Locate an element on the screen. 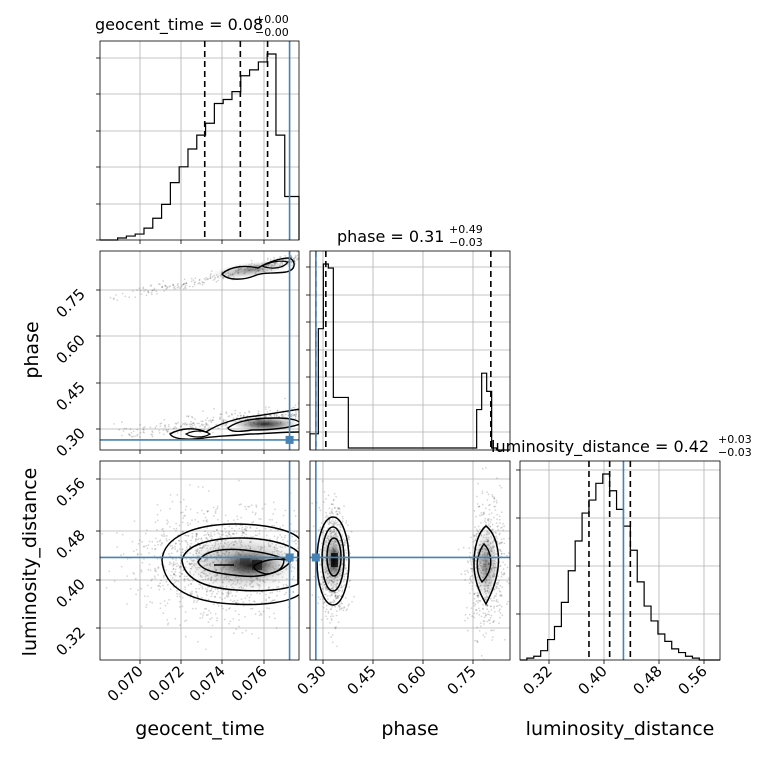 Image resolution: width=760 pixels, height=760 pixels. xtick-distance-056: 0.56 is located at coordinates (692, 680).